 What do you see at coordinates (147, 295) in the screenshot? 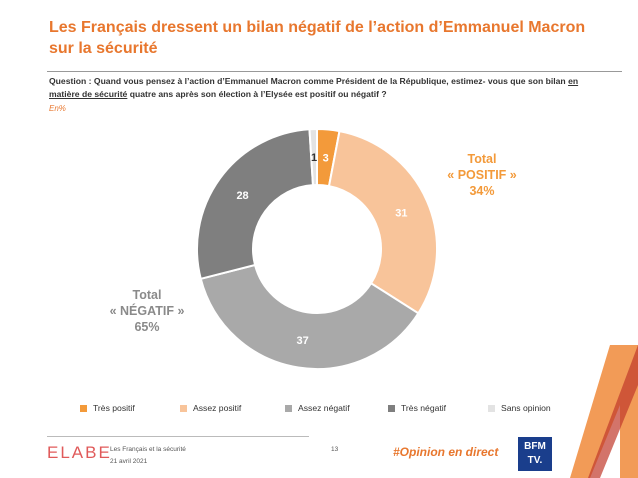
I see `total-negative-line1: Total` at bounding box center [147, 295].